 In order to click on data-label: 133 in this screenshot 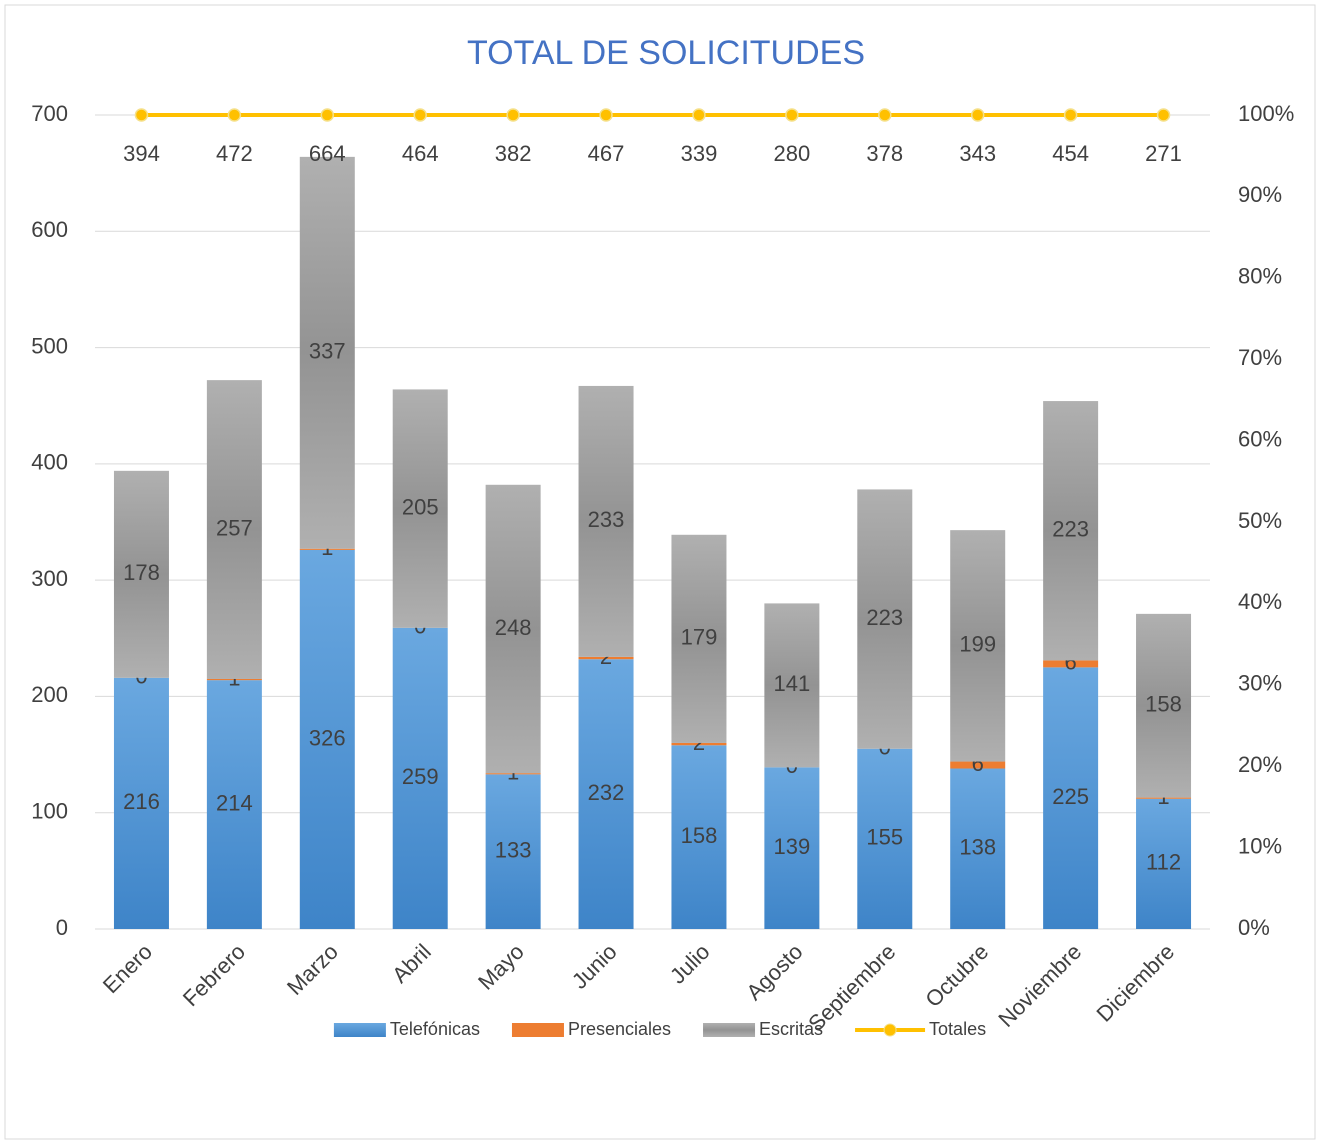, I will do `click(513, 849)`.